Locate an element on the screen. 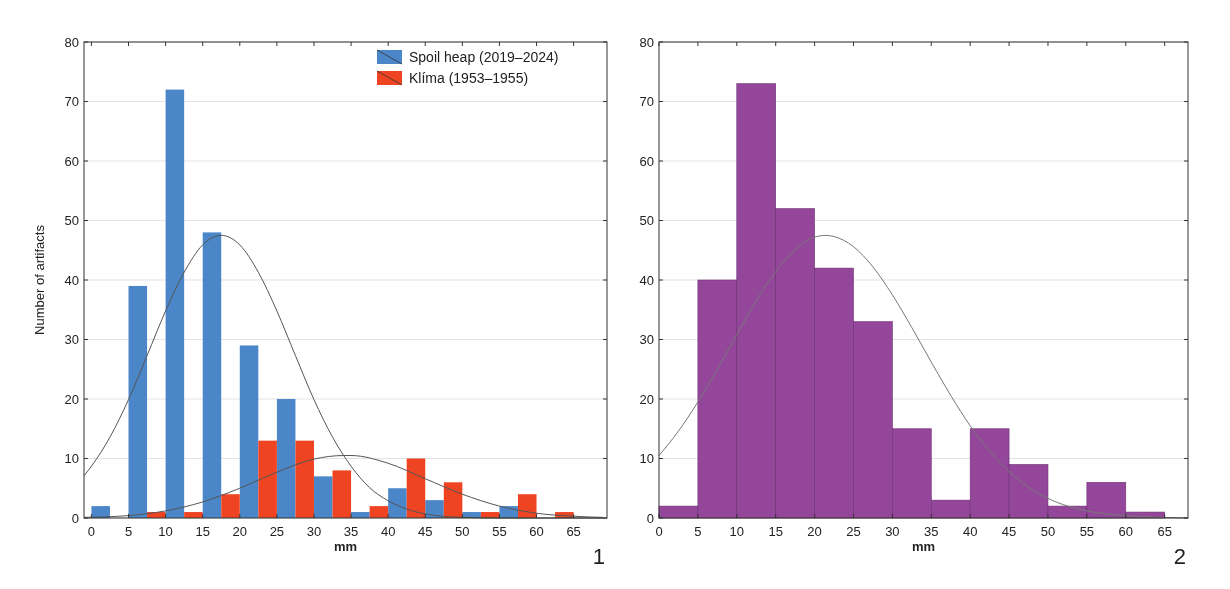  legend-label: Spoil heap (2019–2024) is located at coordinates (484, 56).